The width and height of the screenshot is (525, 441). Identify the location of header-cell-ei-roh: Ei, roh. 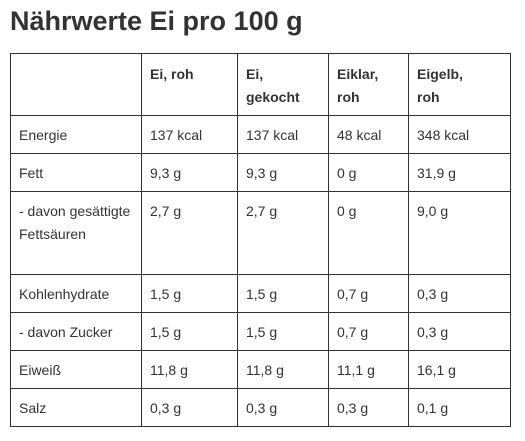
(189, 84).